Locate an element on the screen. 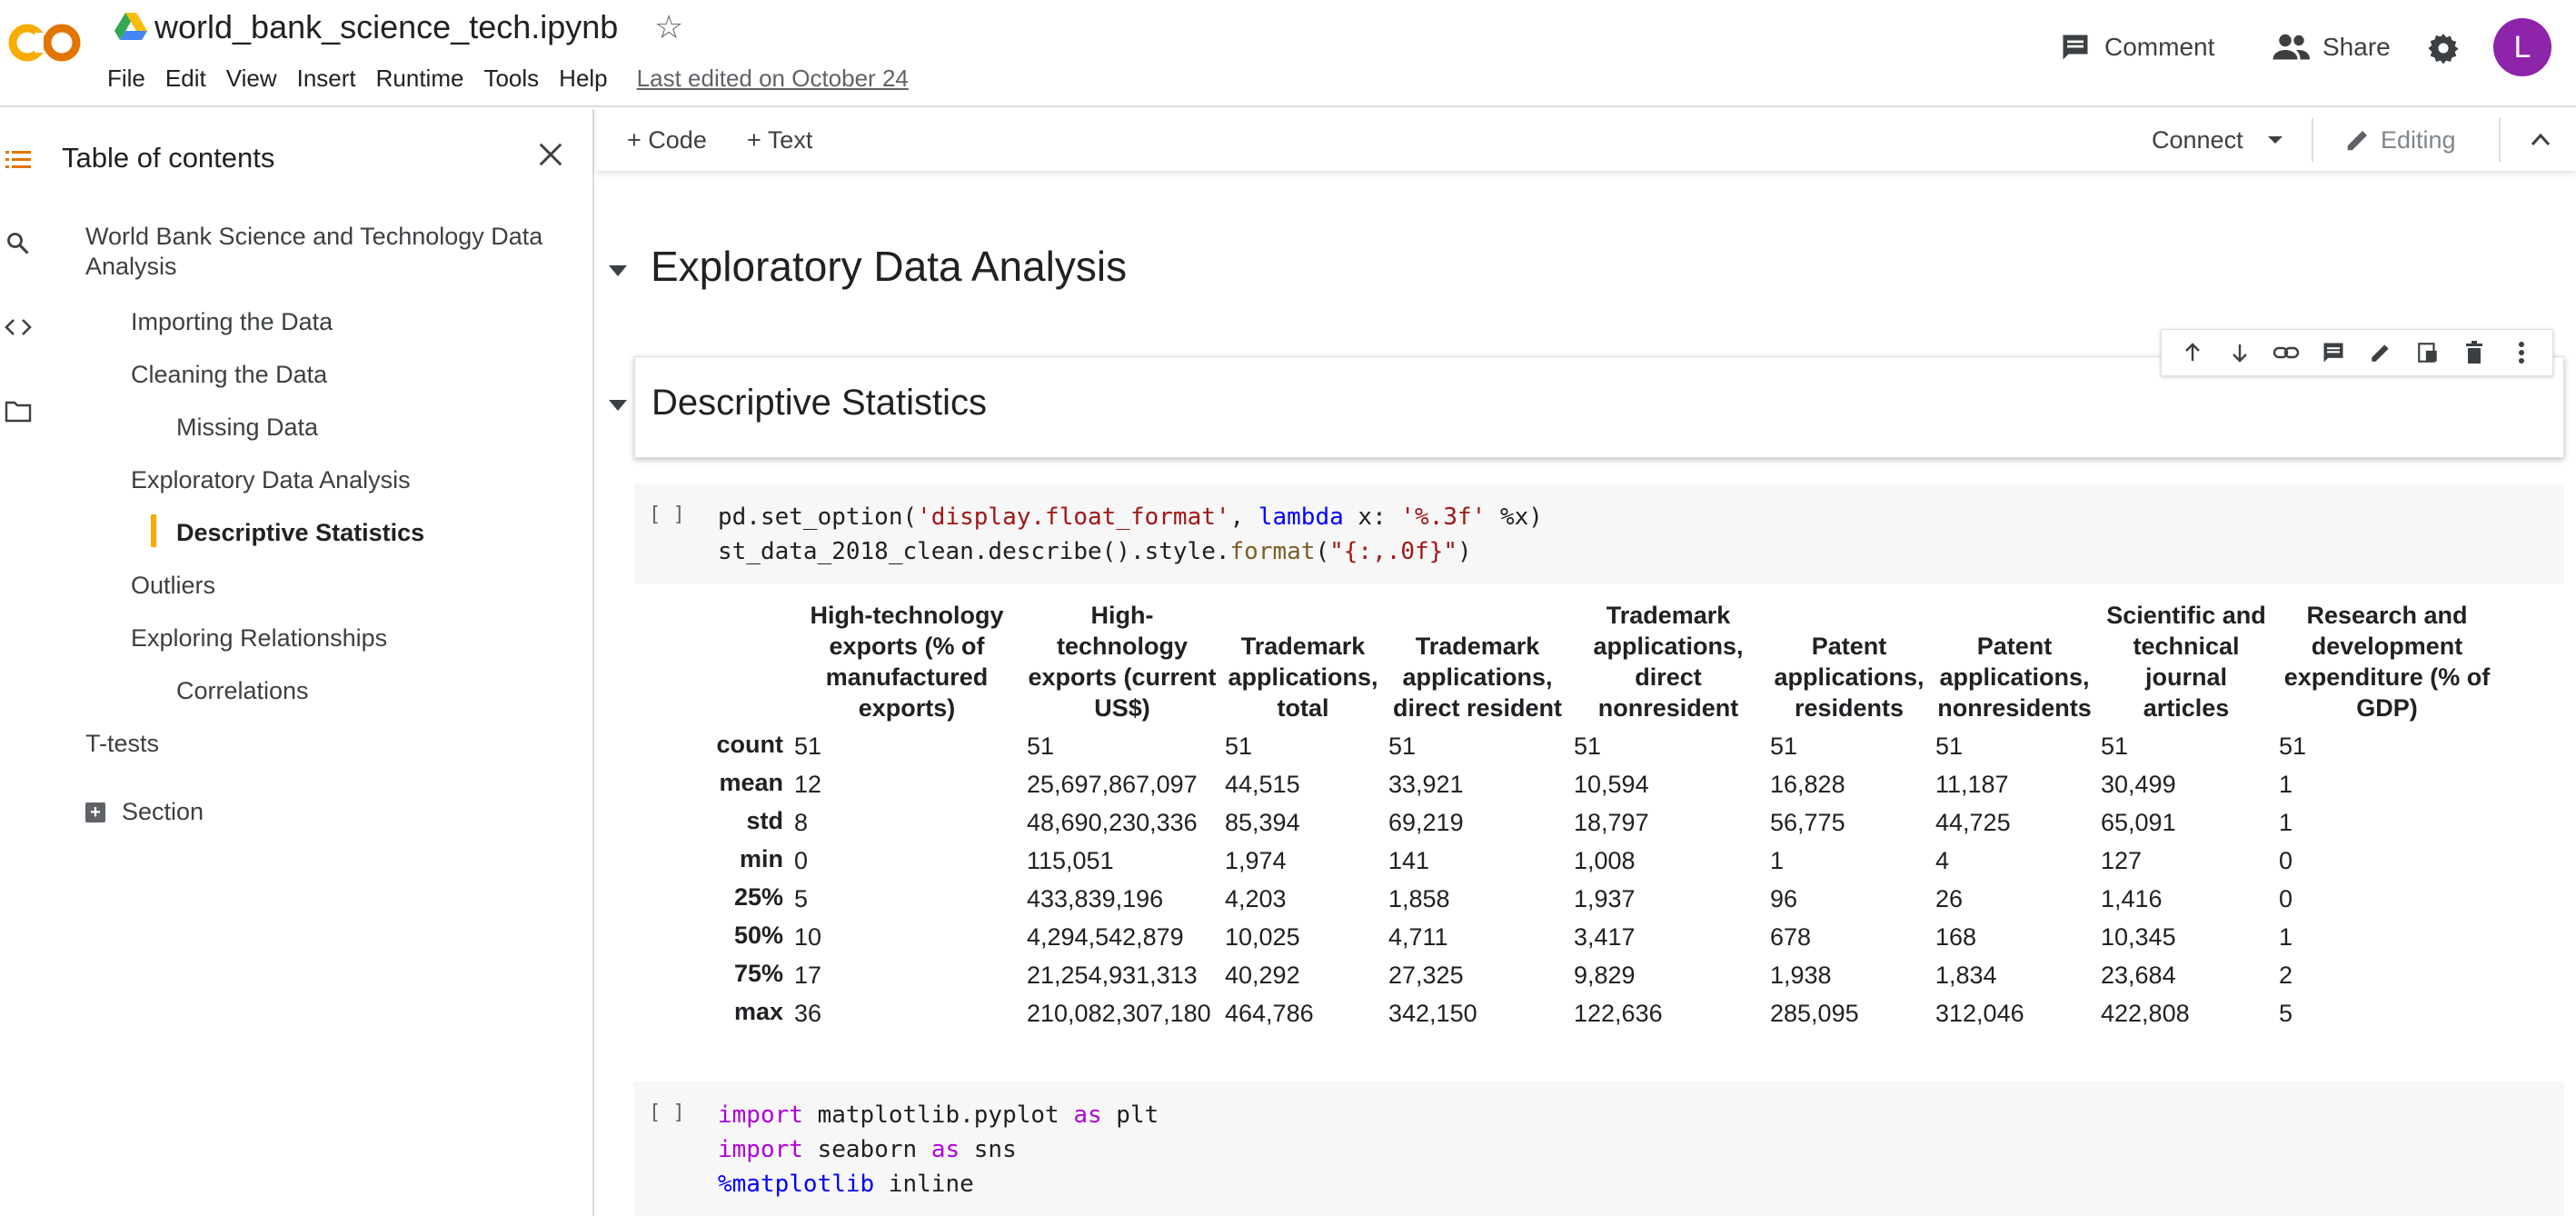 This screenshot has height=1216, width=2576. toc-item-outliers: Outliers is located at coordinates (173, 585).